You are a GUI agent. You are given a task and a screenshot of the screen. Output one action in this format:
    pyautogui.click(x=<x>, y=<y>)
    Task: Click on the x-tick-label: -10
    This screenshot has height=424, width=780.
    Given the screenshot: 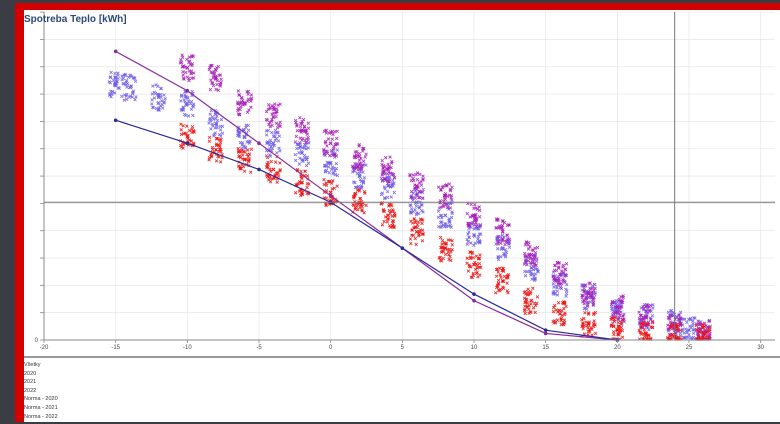 What is the action you would take?
    pyautogui.click(x=187, y=348)
    